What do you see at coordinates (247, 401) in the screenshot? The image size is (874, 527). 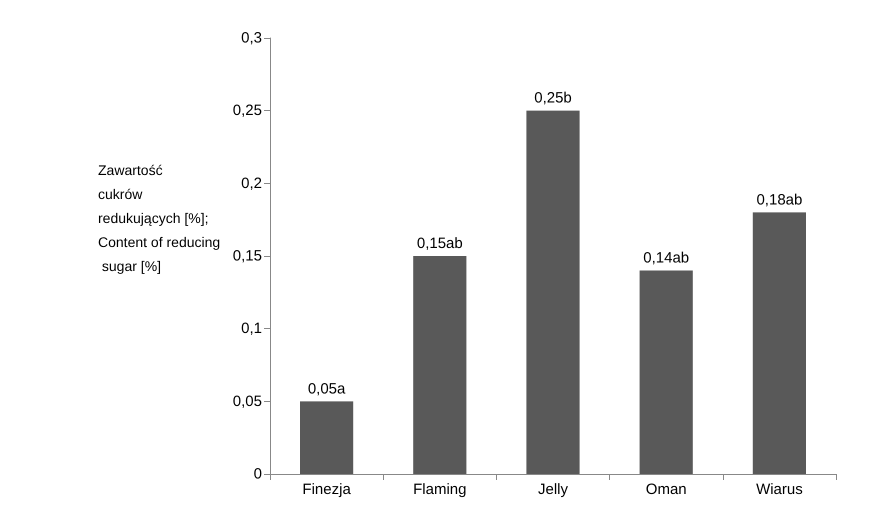 I see `y-tick-label: 0,05` at bounding box center [247, 401].